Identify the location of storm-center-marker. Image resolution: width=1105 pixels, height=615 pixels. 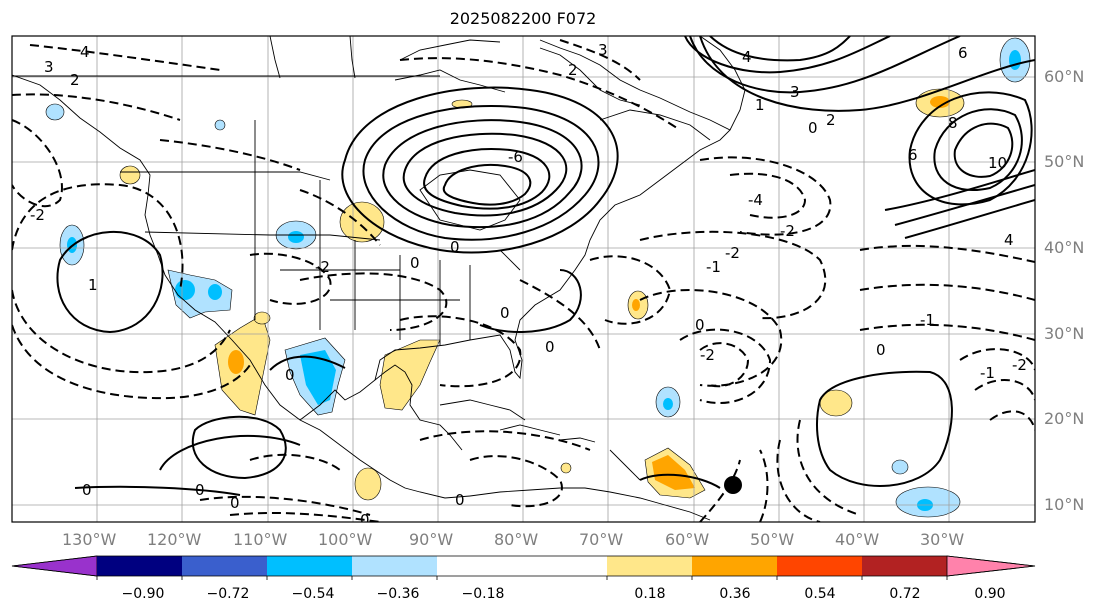
(733, 485).